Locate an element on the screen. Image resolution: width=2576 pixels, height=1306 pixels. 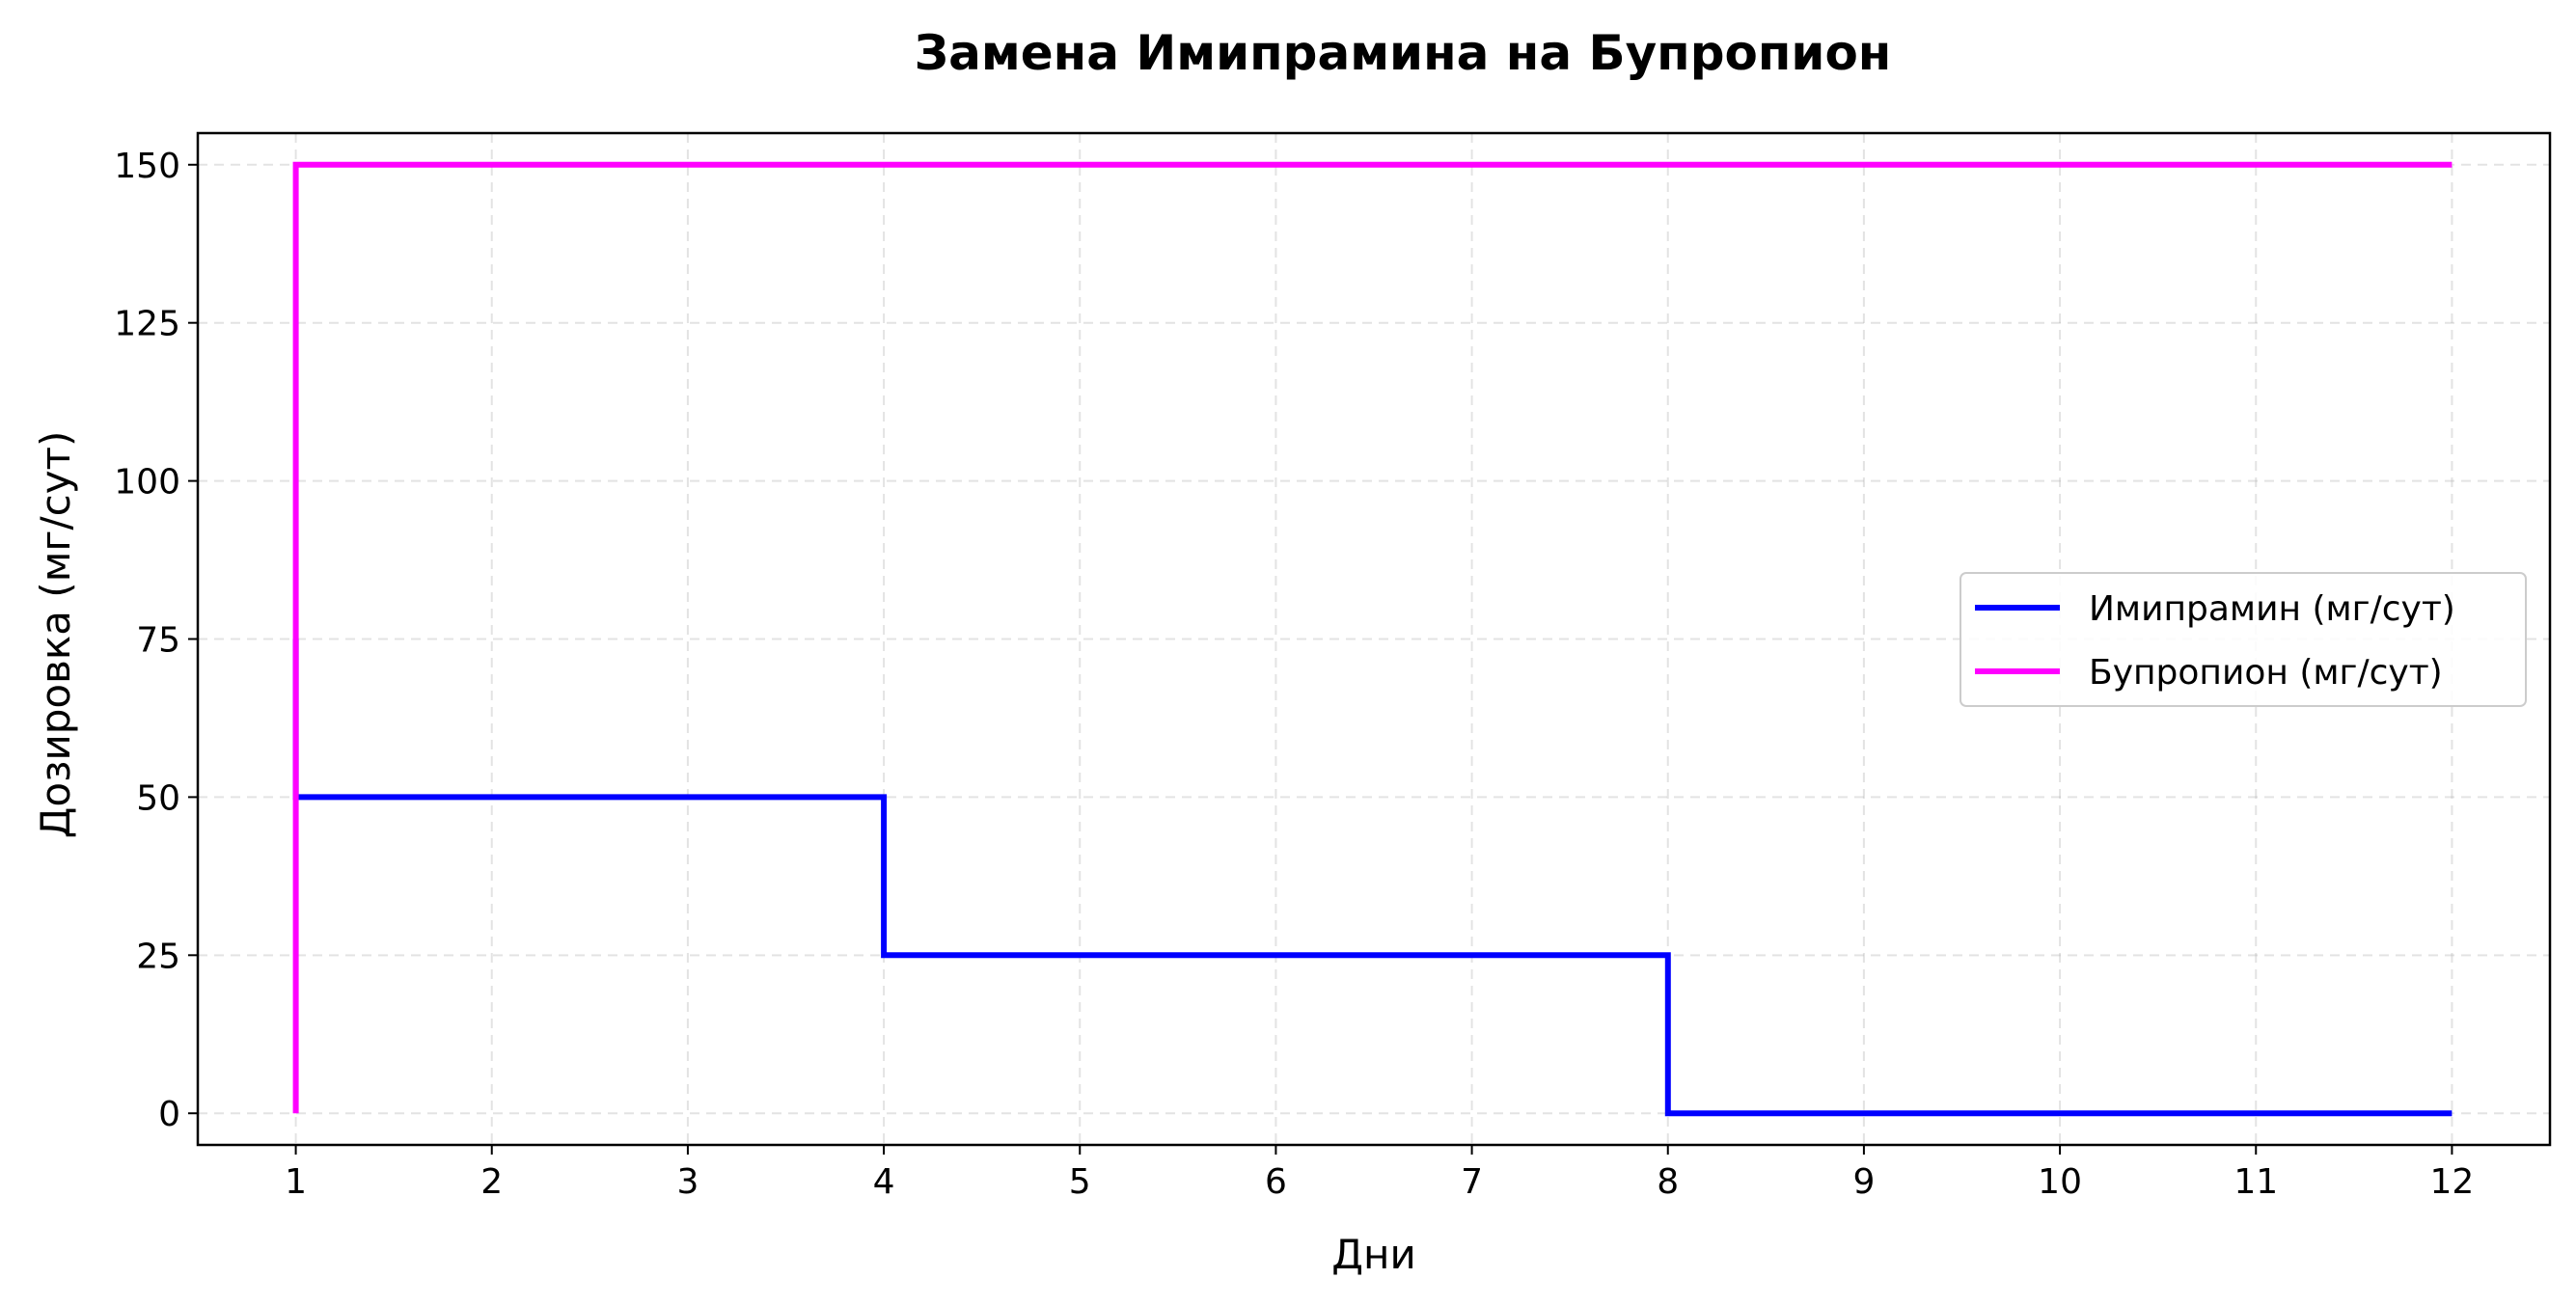
x-tick-label: 1 is located at coordinates (296, 1182).